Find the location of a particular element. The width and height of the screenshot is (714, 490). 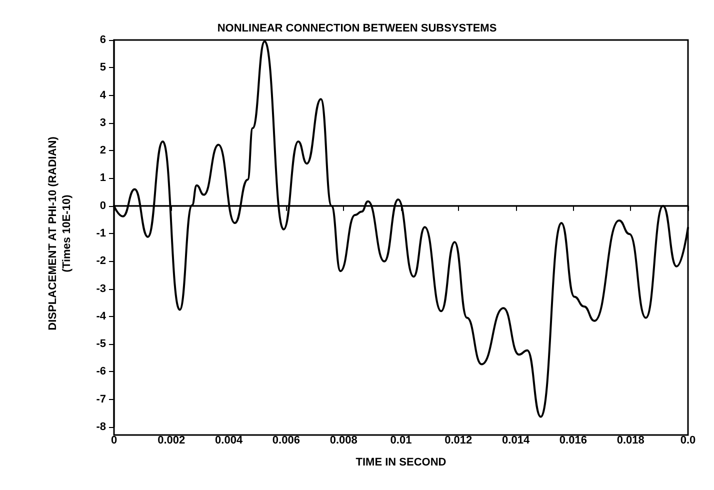

y-tick-label: -2 is located at coordinates (101, 261).